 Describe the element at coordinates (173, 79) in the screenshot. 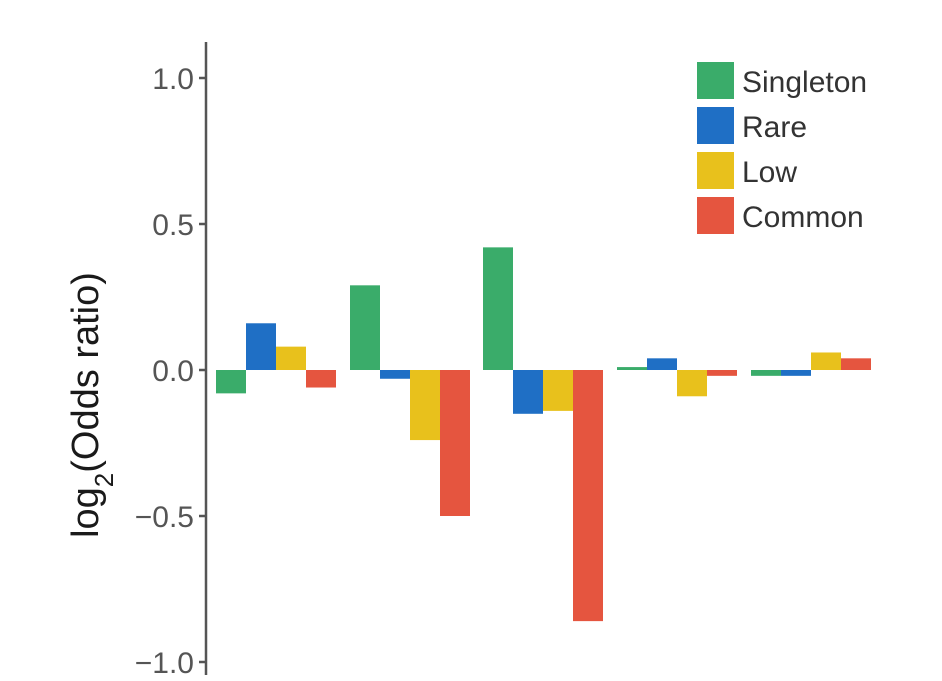

I see `y-tick-label: 1.0` at that location.